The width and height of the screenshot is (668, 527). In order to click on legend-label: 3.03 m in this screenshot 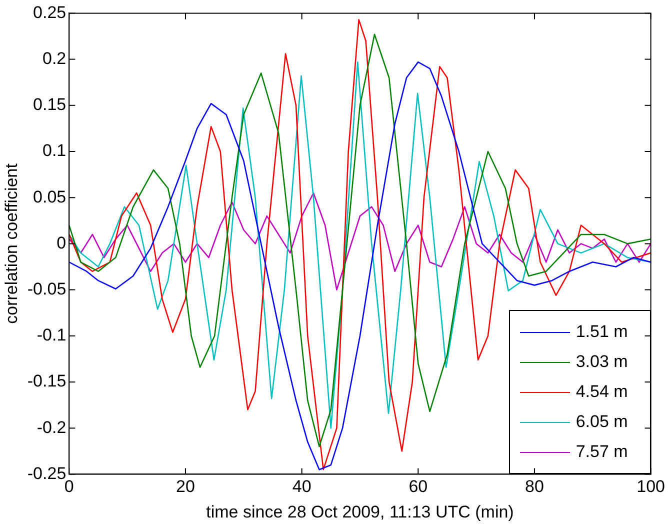, I will do `click(602, 362)`.